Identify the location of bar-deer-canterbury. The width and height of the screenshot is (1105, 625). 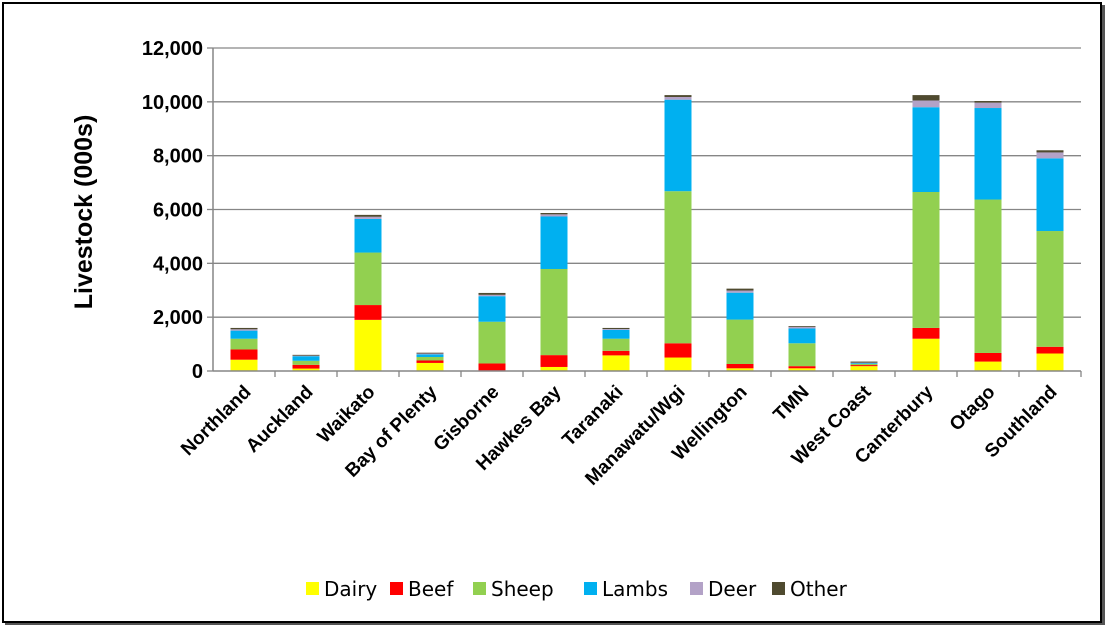
(926, 104).